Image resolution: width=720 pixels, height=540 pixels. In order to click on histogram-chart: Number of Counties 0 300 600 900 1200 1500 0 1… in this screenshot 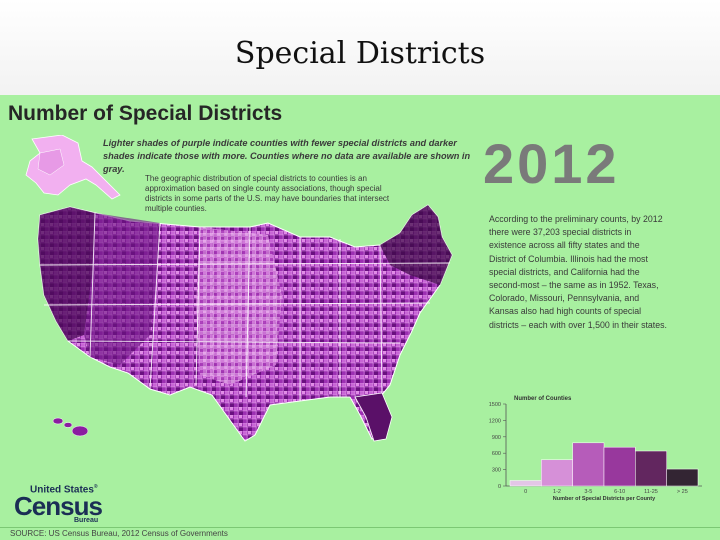, I will do `click(595, 449)`.